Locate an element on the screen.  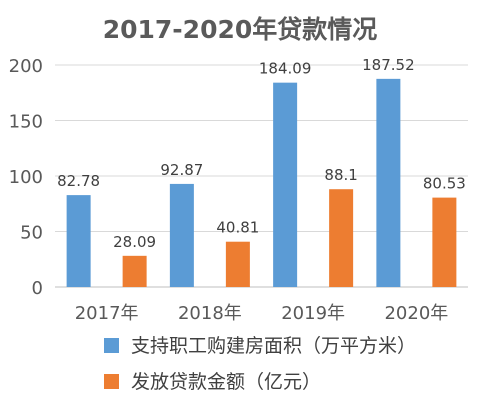
x-tick-label: 2018年 is located at coordinates (210, 313).